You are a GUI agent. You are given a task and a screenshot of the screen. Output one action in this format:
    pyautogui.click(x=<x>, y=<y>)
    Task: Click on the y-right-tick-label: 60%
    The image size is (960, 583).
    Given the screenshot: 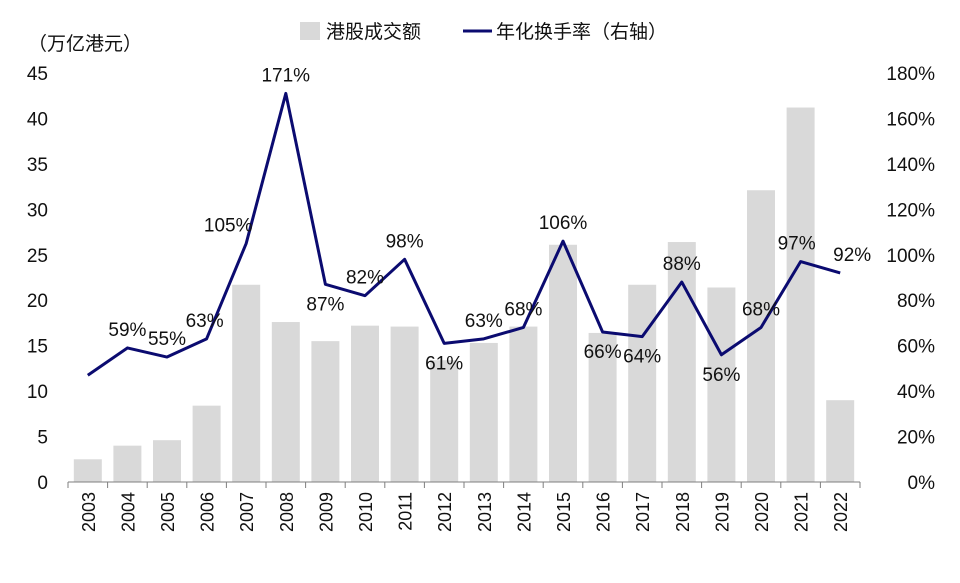 What is the action you would take?
    pyautogui.click(x=916, y=347)
    